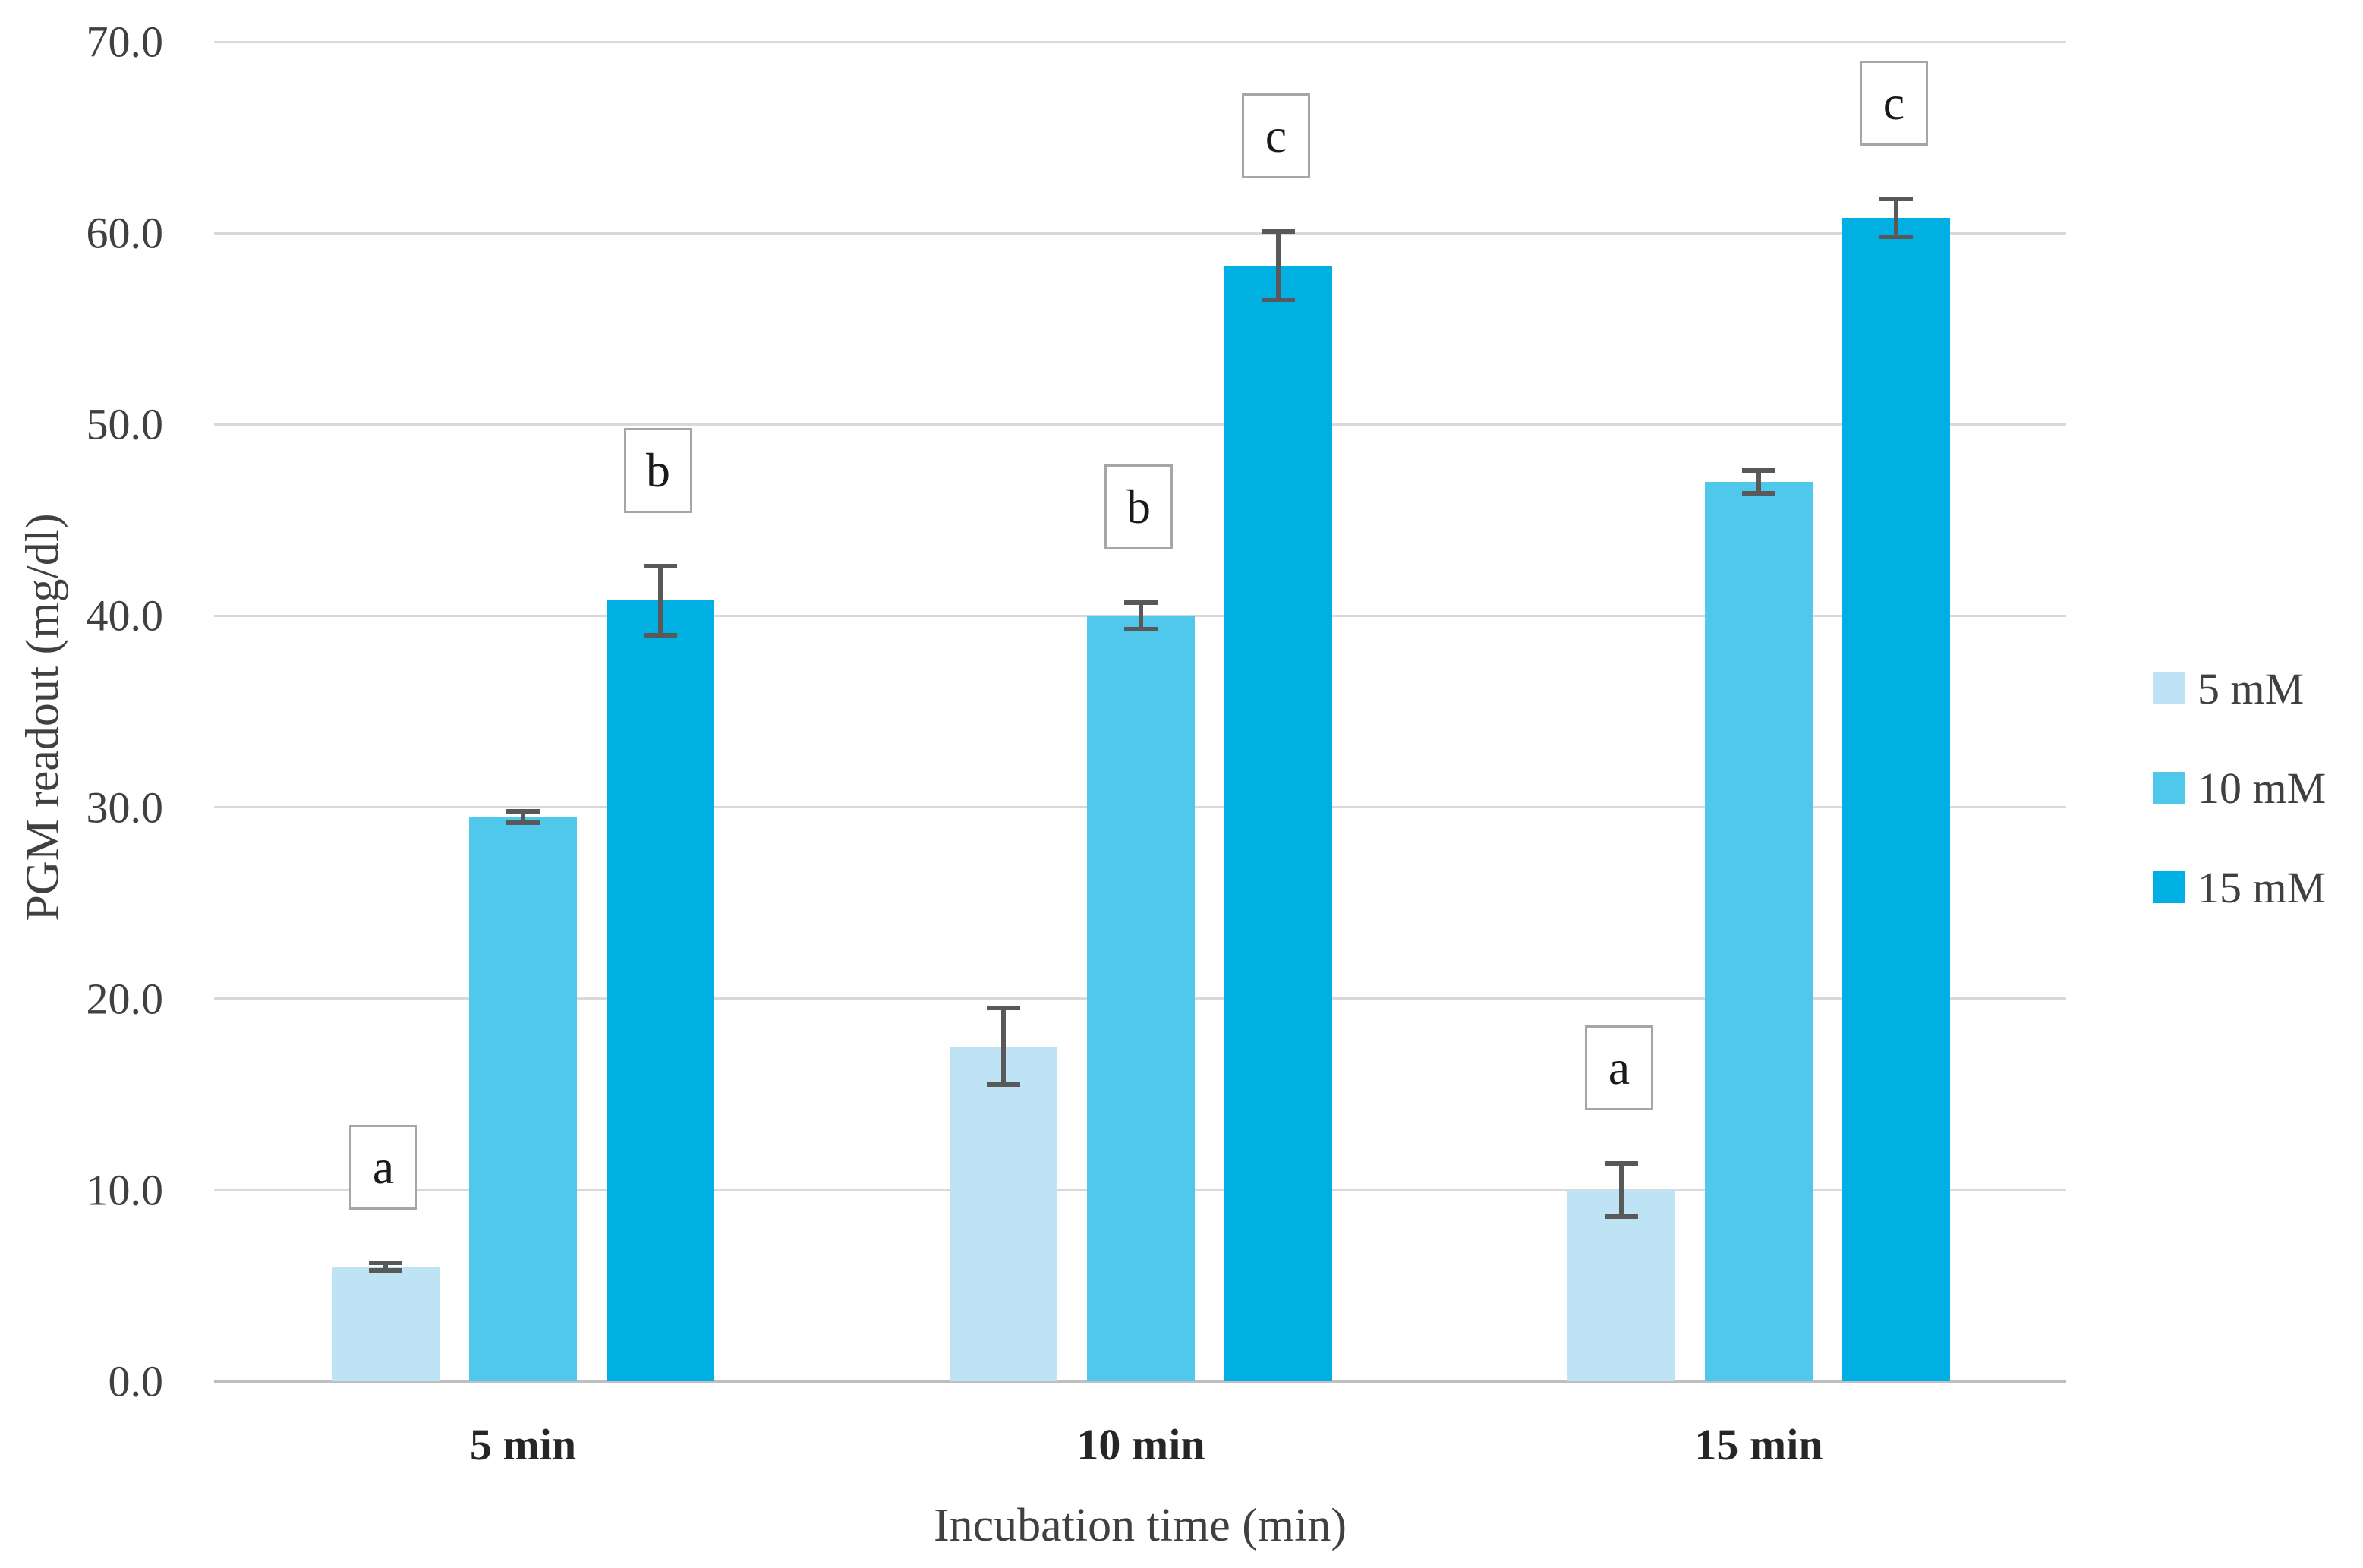  What do you see at coordinates (1758, 1444) in the screenshot?
I see `x-category-label: 15 min` at bounding box center [1758, 1444].